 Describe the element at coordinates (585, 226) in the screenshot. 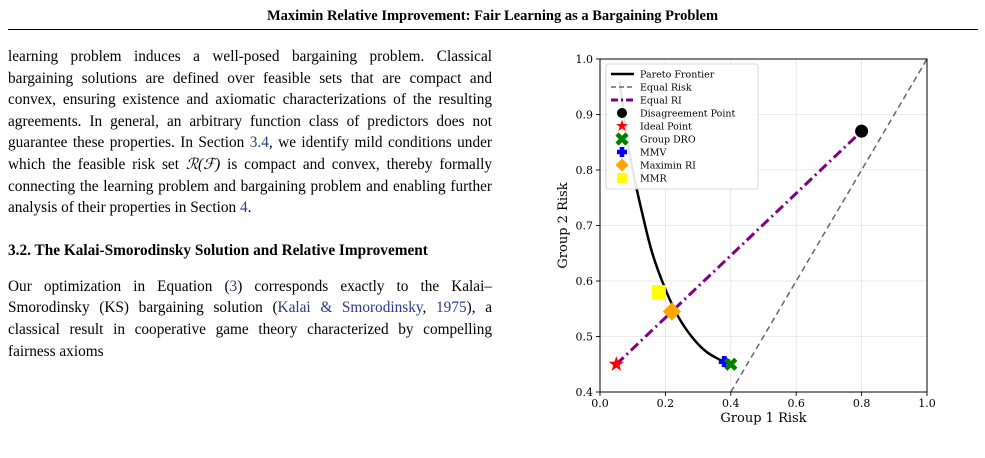

I see `y-tick-label: 0.7` at that location.